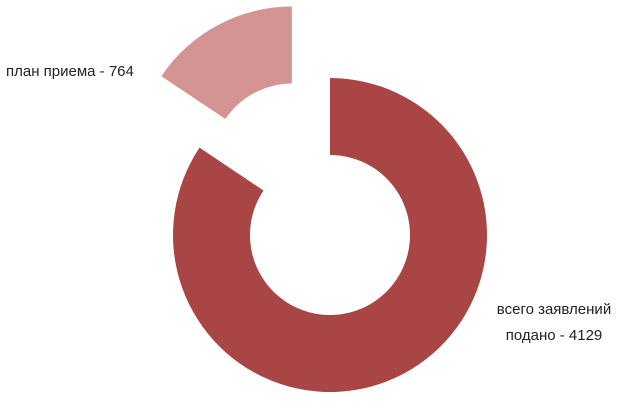 This screenshot has width=640, height=401. I want to click on slice, so click(226, 63).